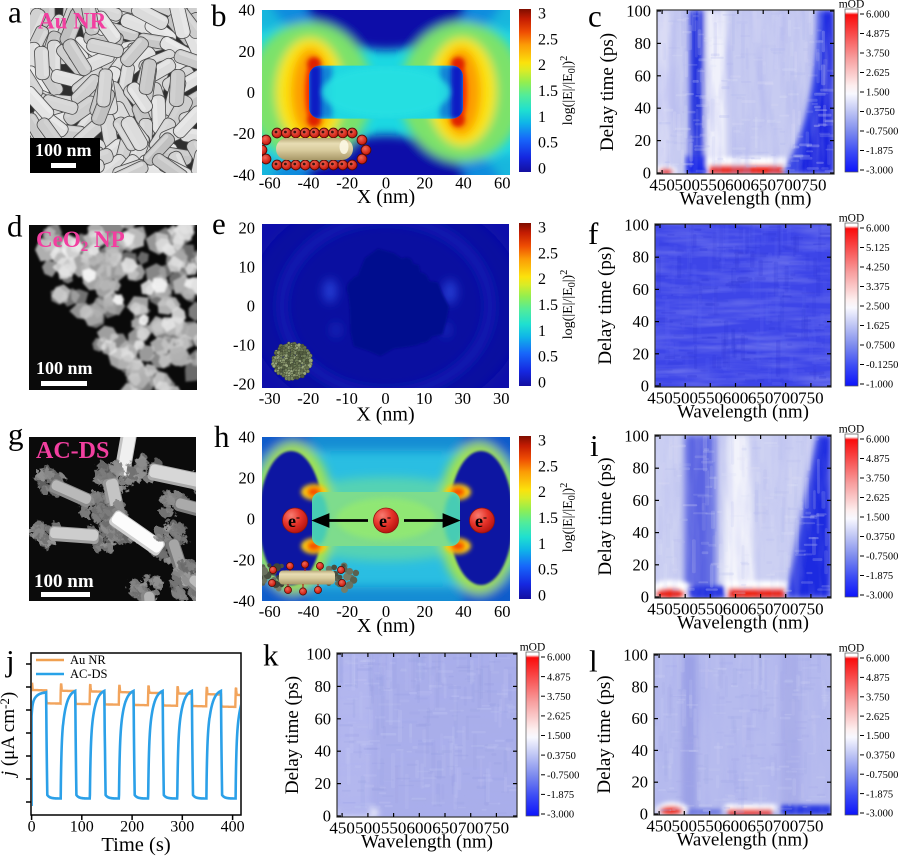  I want to click on svg-text: f, so click(593, 233).